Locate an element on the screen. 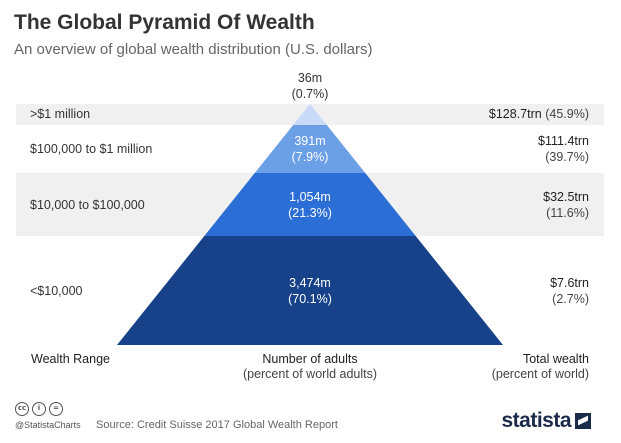 Image resolution: width=621 pixels, height=443 pixels. license-icons: cc i = is located at coordinates (39, 409).